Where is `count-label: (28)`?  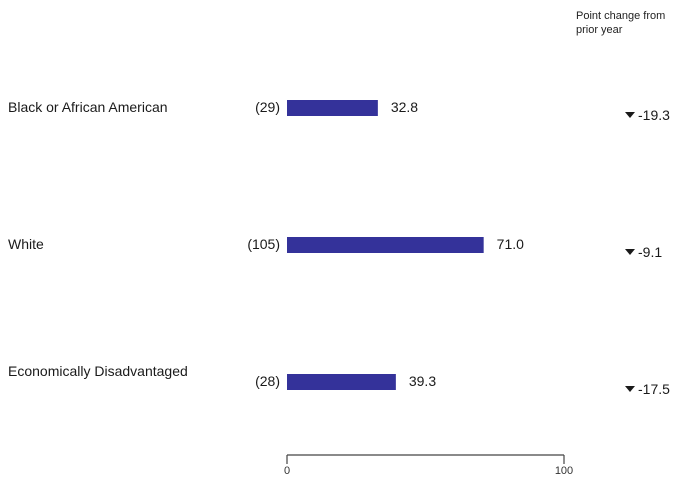 count-label: (28) is located at coordinates (267, 381).